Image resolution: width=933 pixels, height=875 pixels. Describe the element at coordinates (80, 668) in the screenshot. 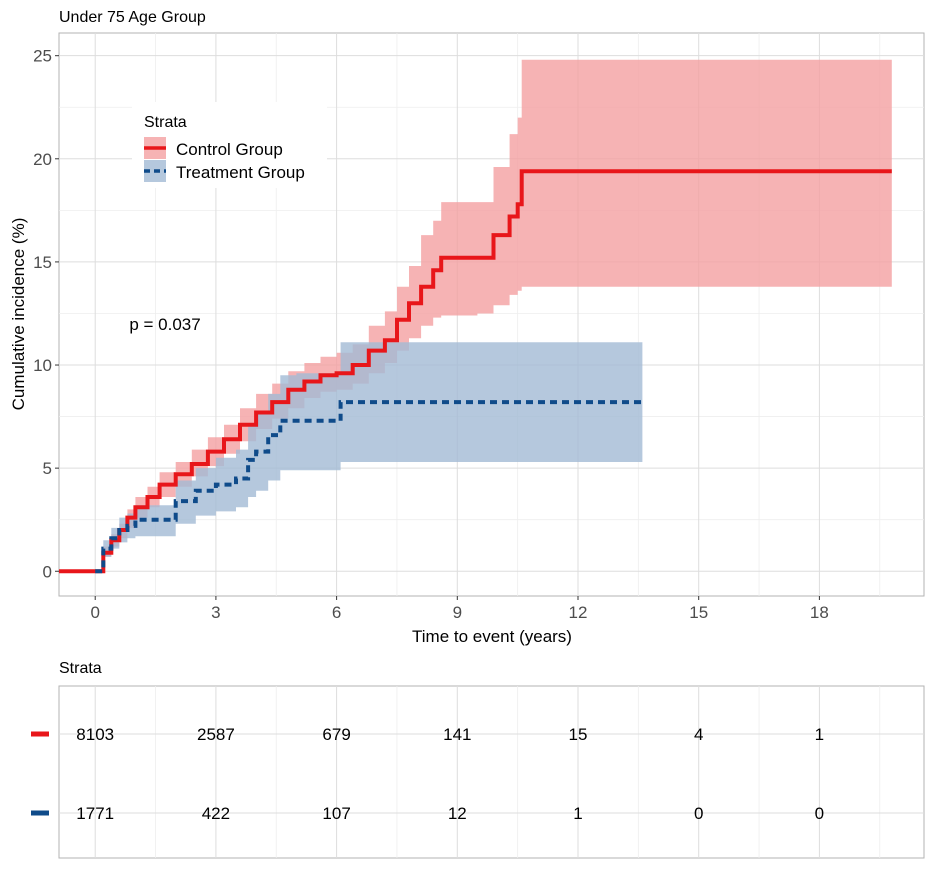

I see `risk-table-title: Strata` at that location.